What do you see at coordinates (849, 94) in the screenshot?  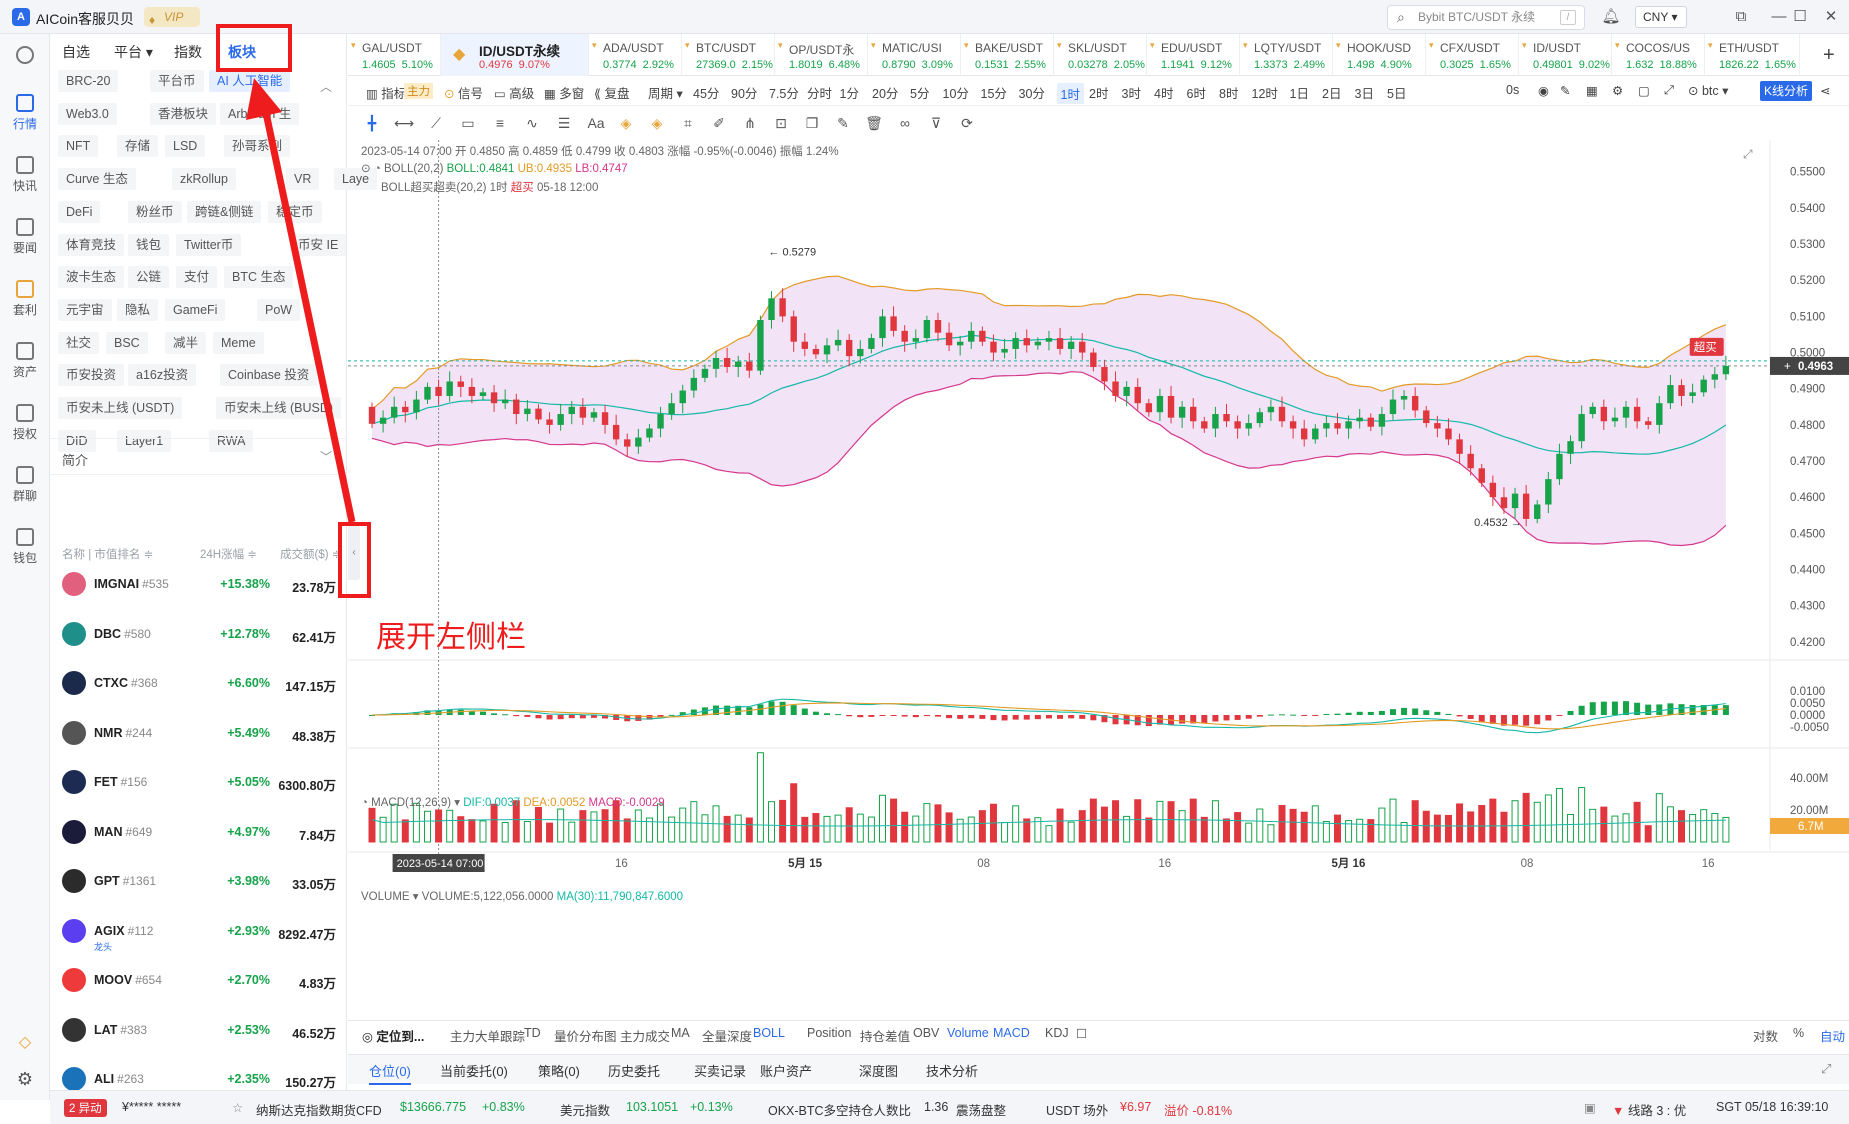 I see `period-option: 1分` at bounding box center [849, 94].